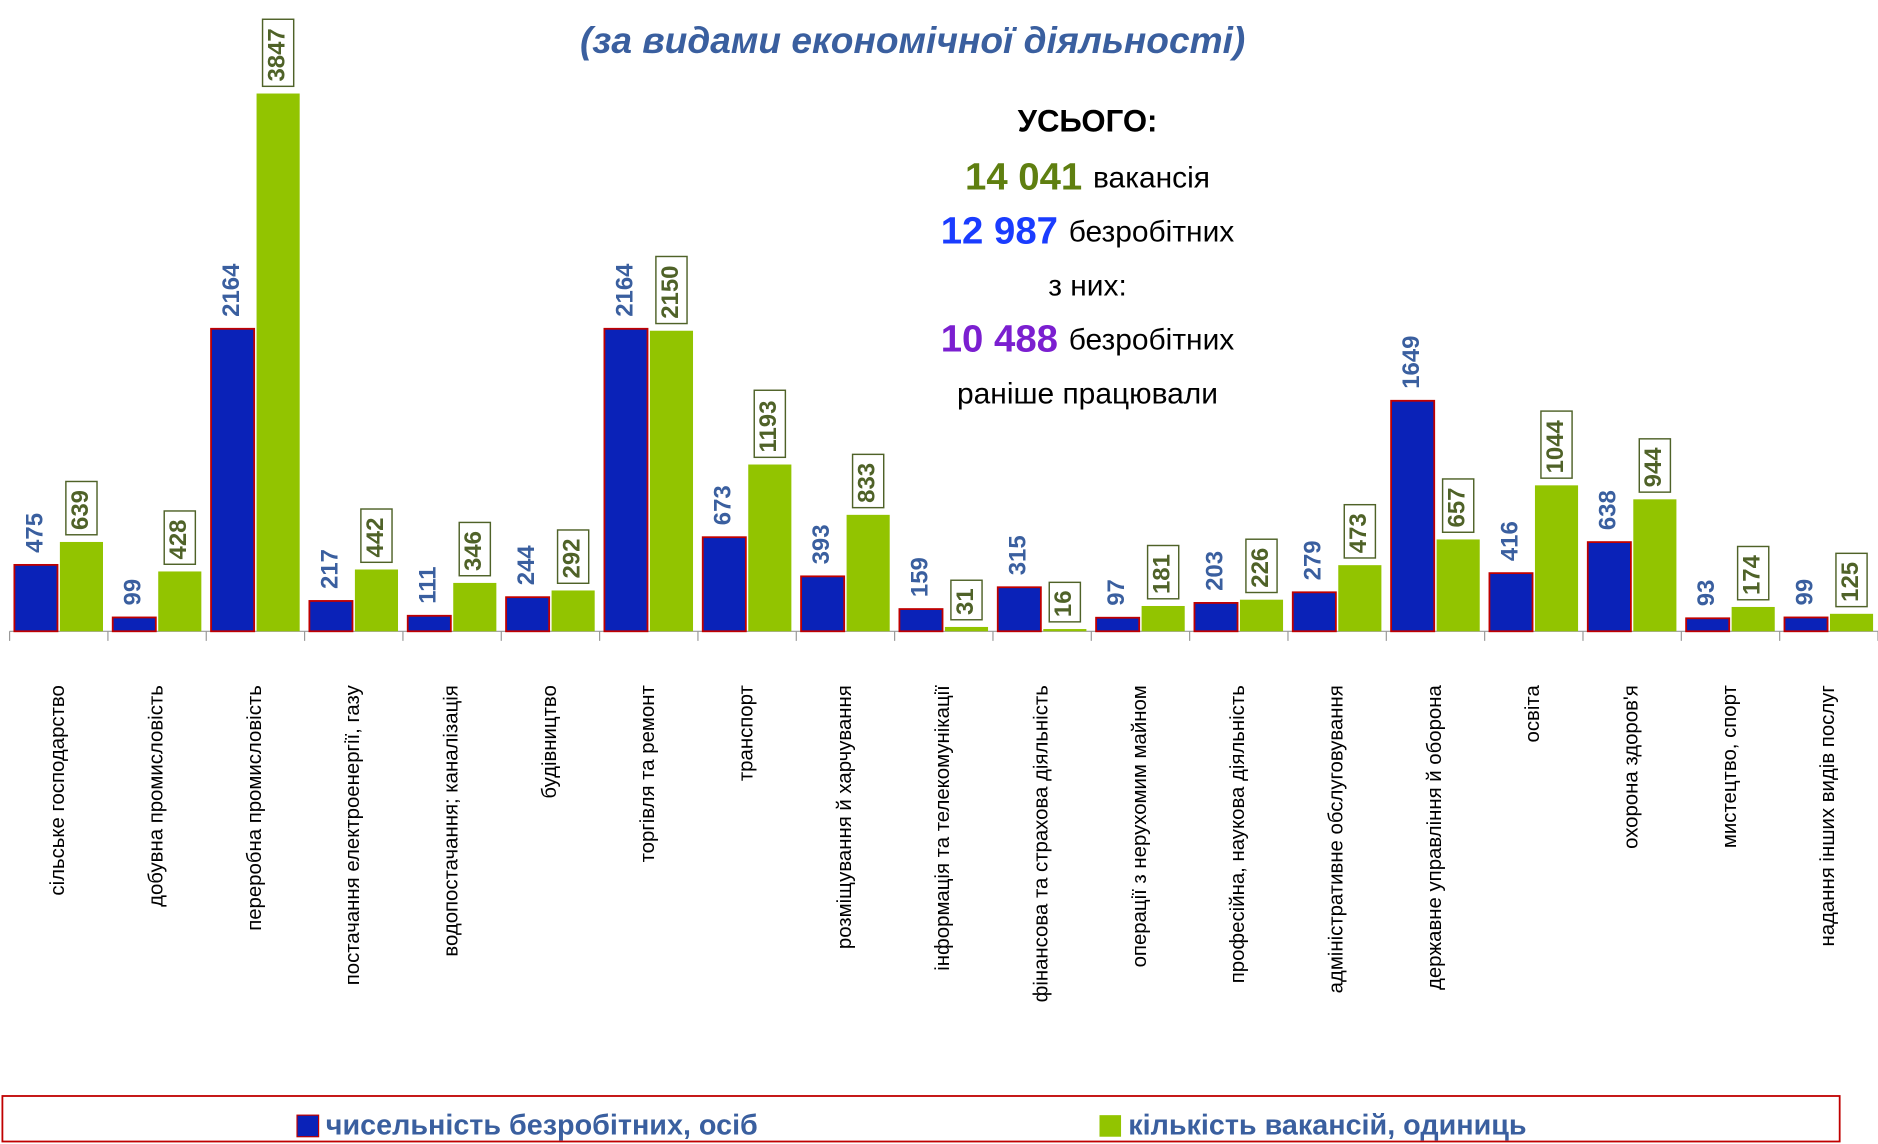 This screenshot has width=1878, height=1144. I want to click on x-tick-label: будівництво, so click(550, 741).